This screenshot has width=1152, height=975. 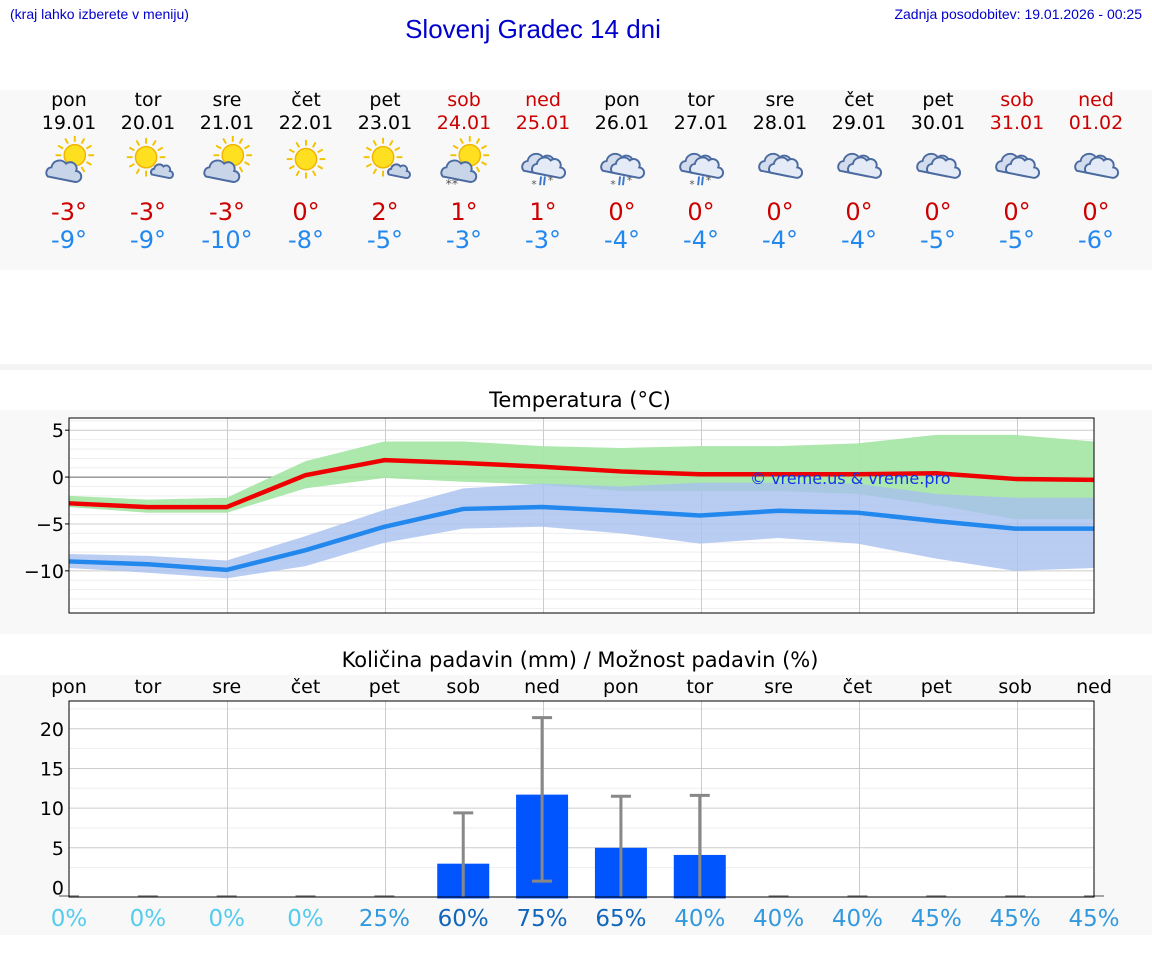 I want to click on y-tick-label: 15, so click(x=52, y=769).